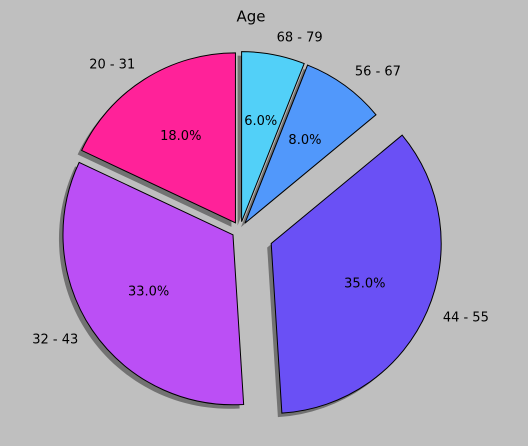 The width and height of the screenshot is (528, 446). What do you see at coordinates (378, 71) in the screenshot?
I see `slice-label: 56 - 67` at bounding box center [378, 71].